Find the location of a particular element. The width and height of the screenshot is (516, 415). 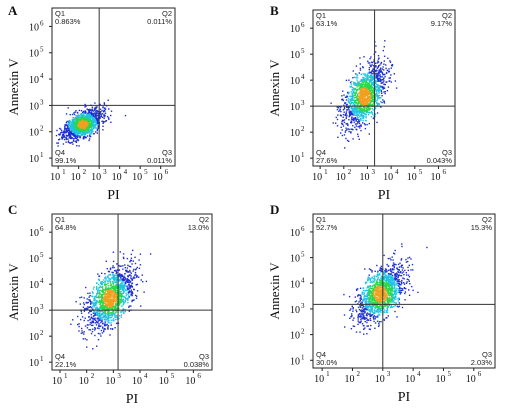

y-axis-label: Annexin V is located at coordinates (13, 292).